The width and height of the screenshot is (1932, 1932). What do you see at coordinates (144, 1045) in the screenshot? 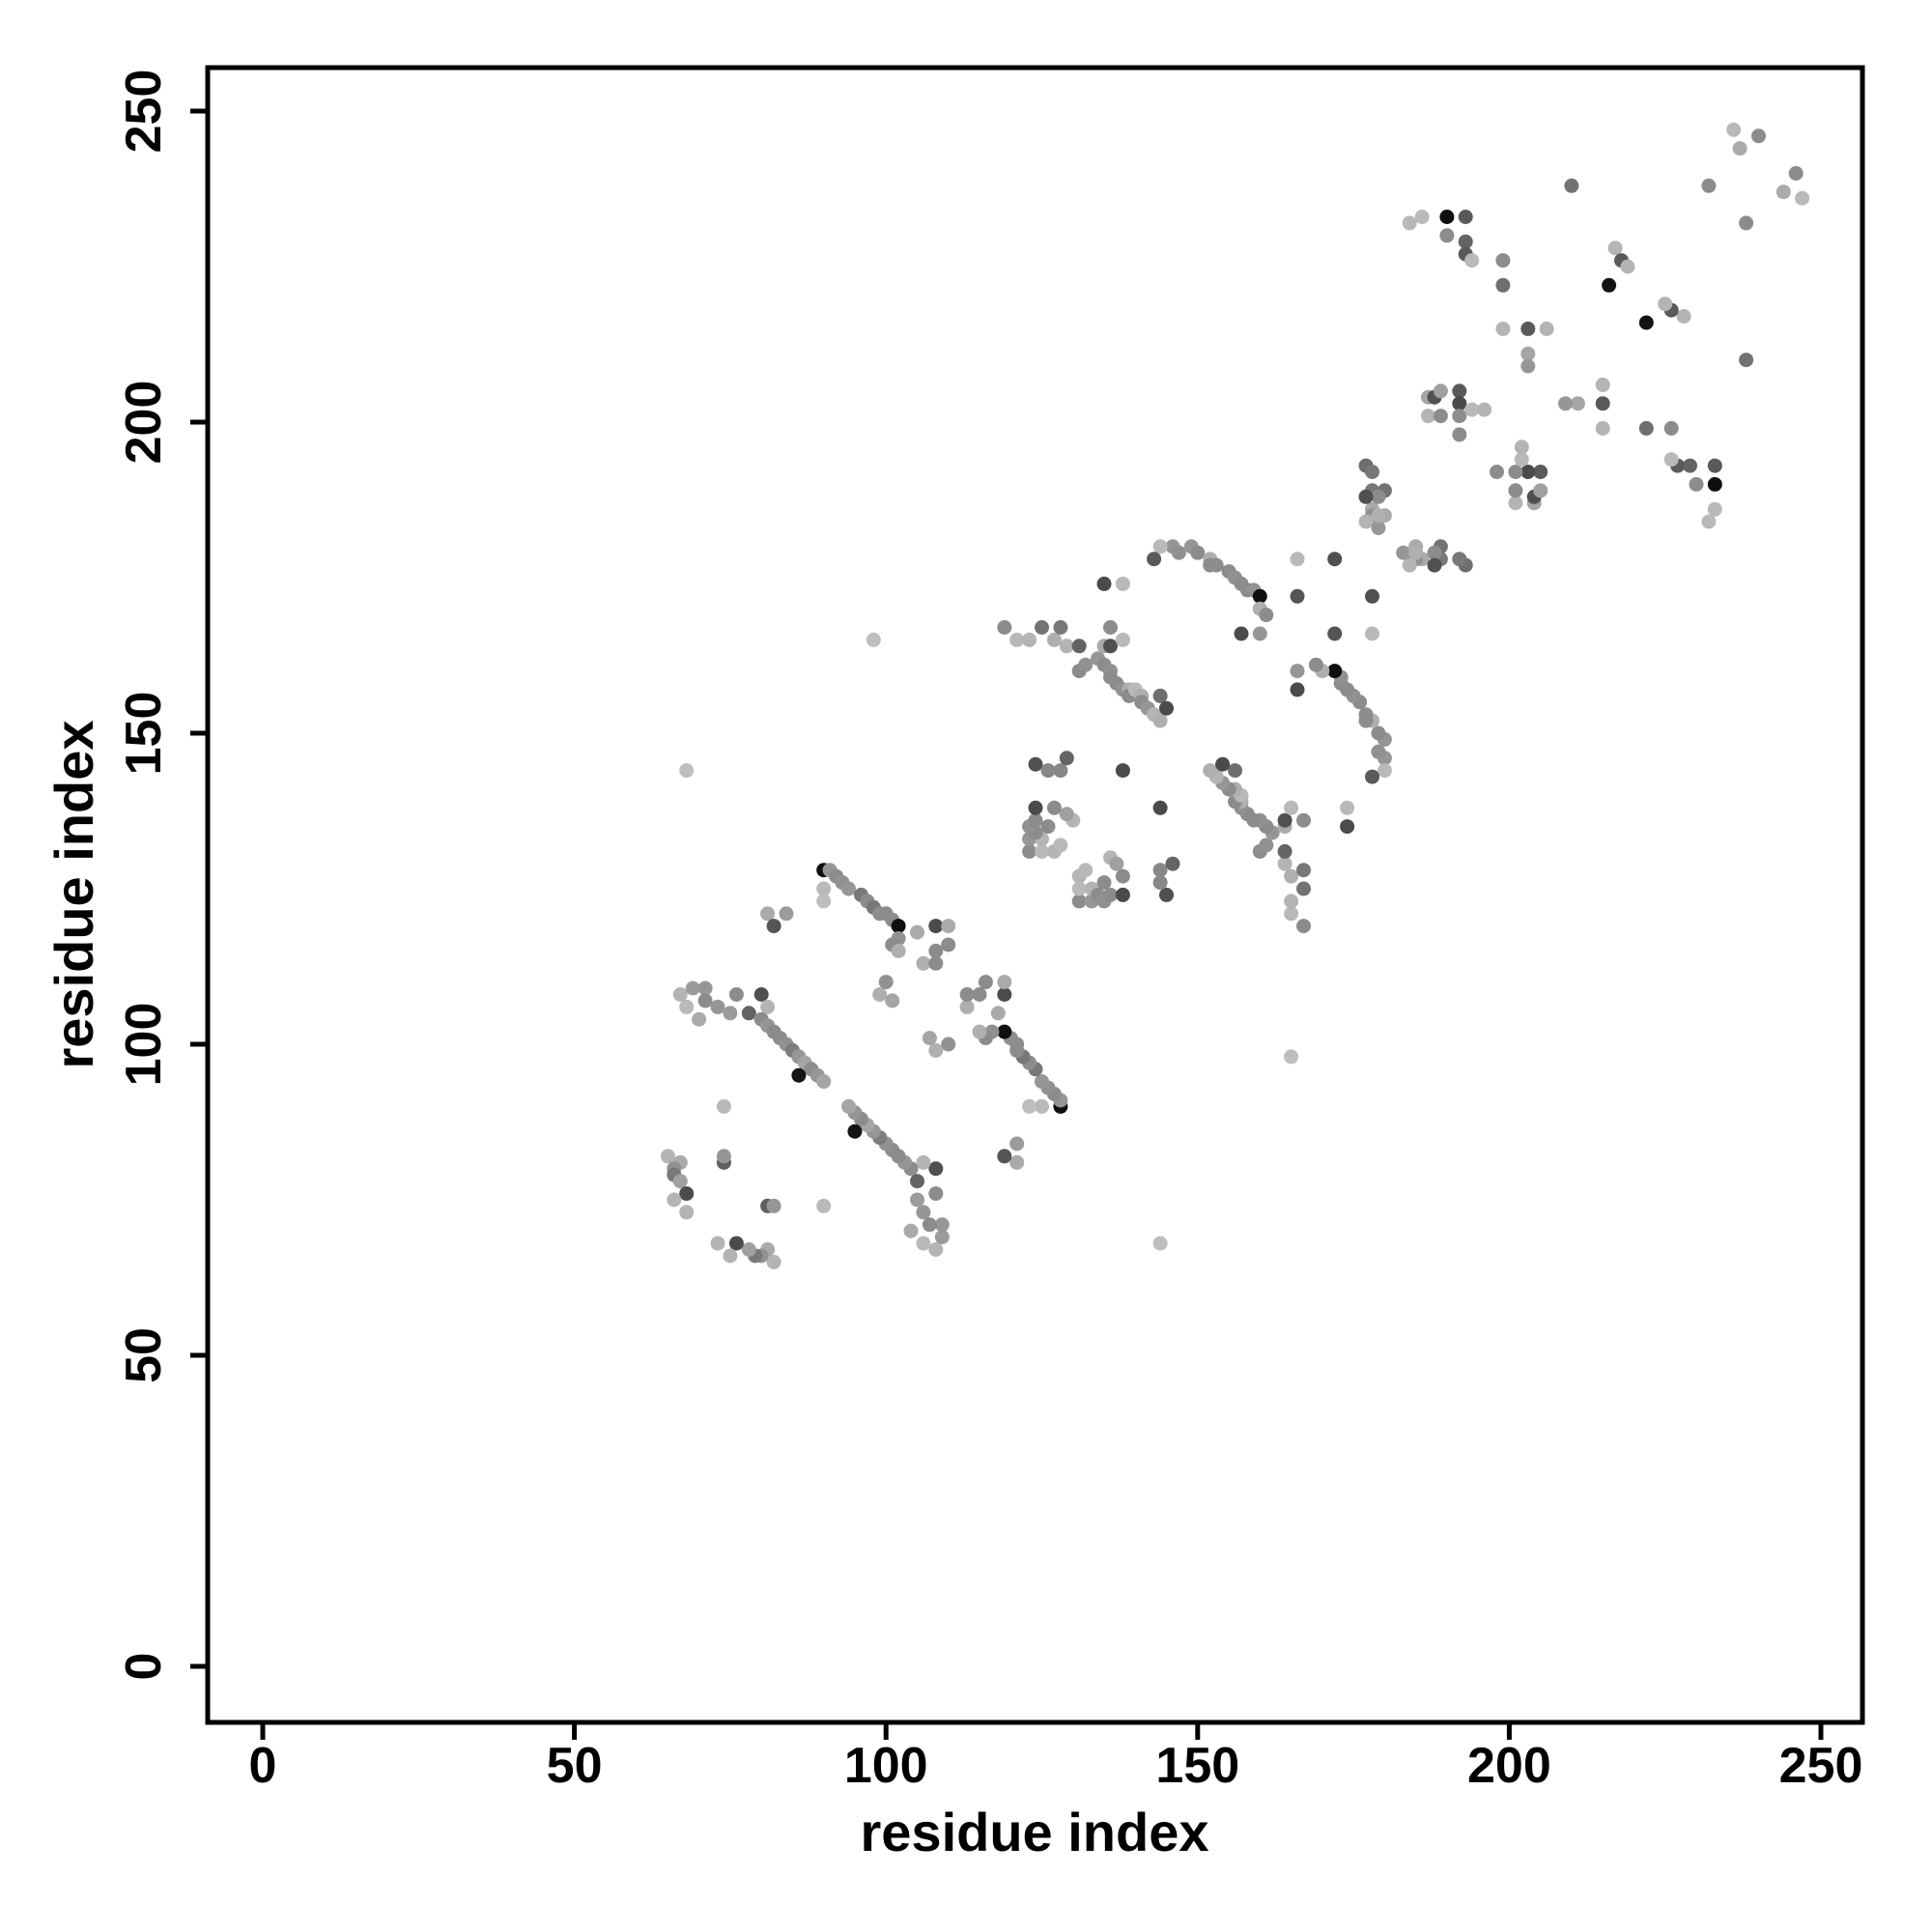
I see `y-tick-label: 100` at bounding box center [144, 1045].